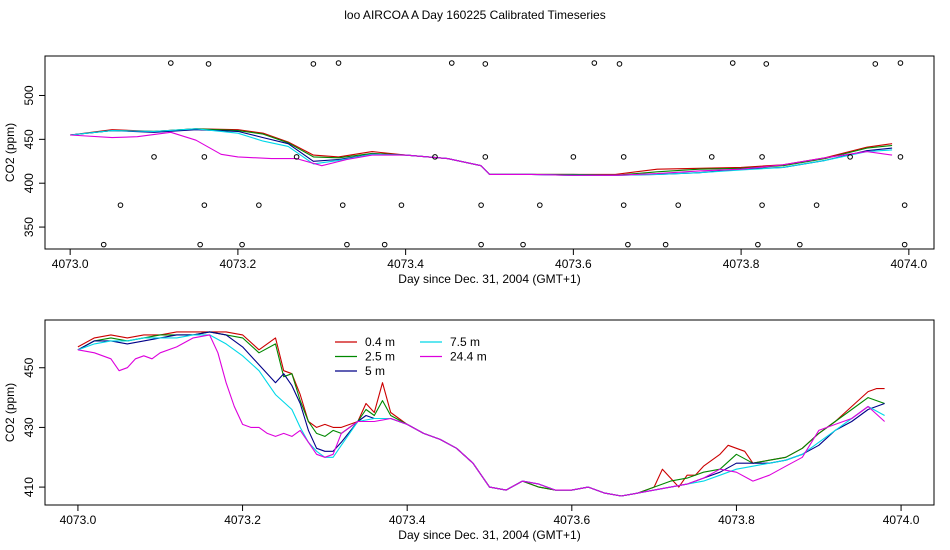  What do you see at coordinates (29, 227) in the screenshot?
I see `y-tick-label: 350` at bounding box center [29, 227].